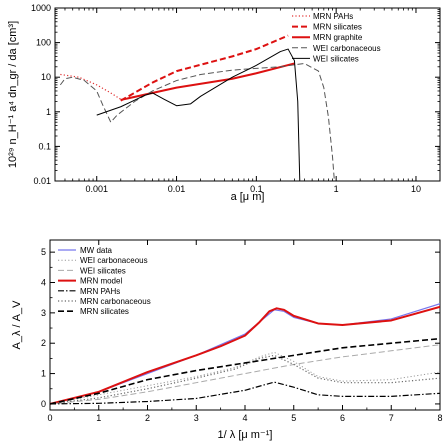 The image size is (447, 447). Describe the element at coordinates (439, 418) in the screenshot. I see `x-tick-label: 8` at that location.